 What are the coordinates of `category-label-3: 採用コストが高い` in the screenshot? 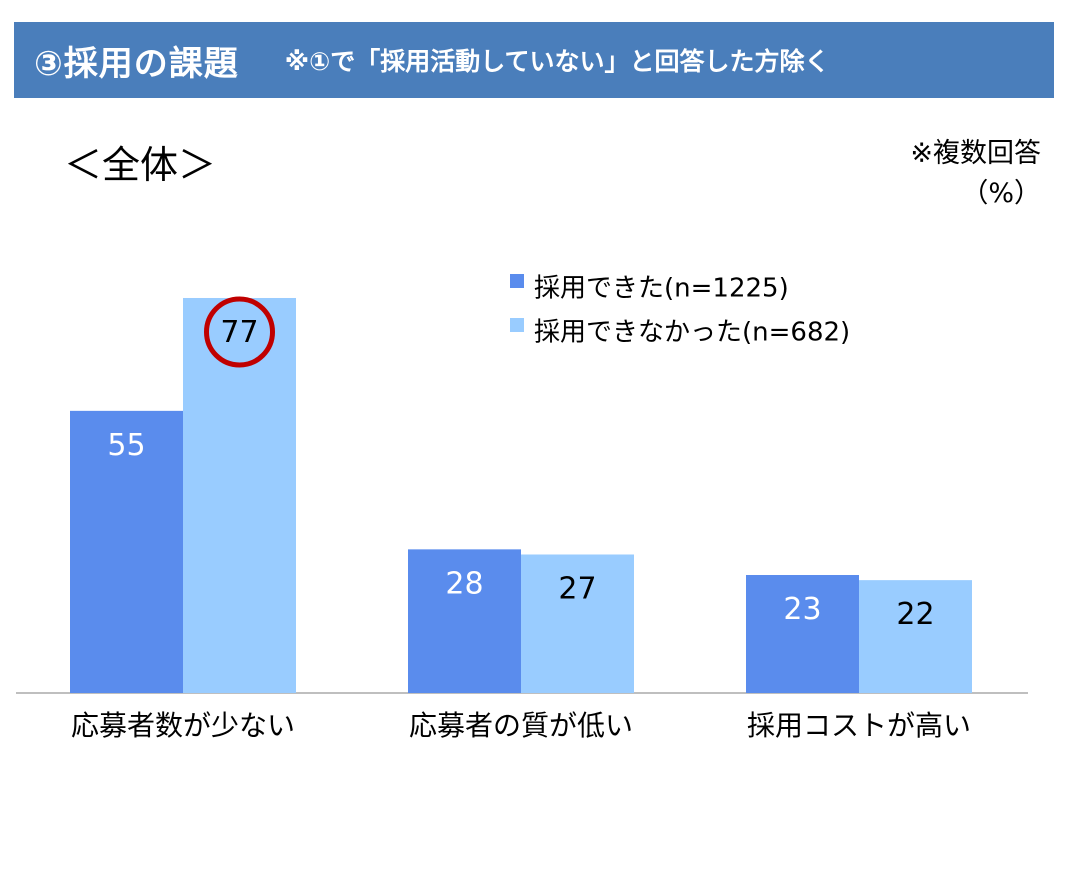 It's located at (859, 725).